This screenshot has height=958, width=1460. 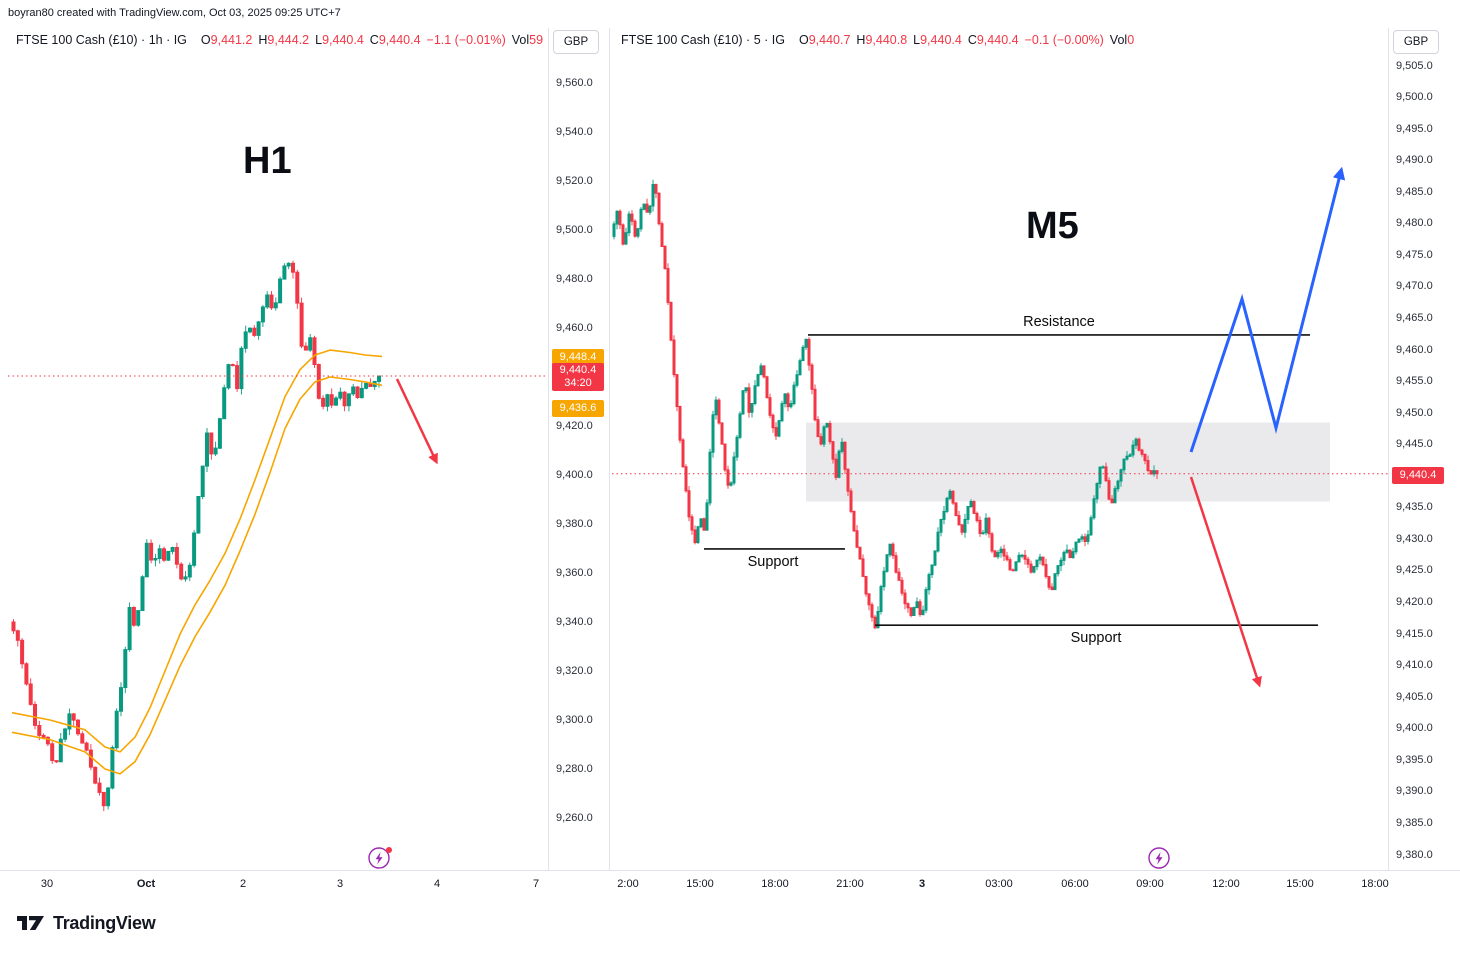 What do you see at coordinates (1414, 665) in the screenshot?
I see `price-tick: 9,410.0` at bounding box center [1414, 665].